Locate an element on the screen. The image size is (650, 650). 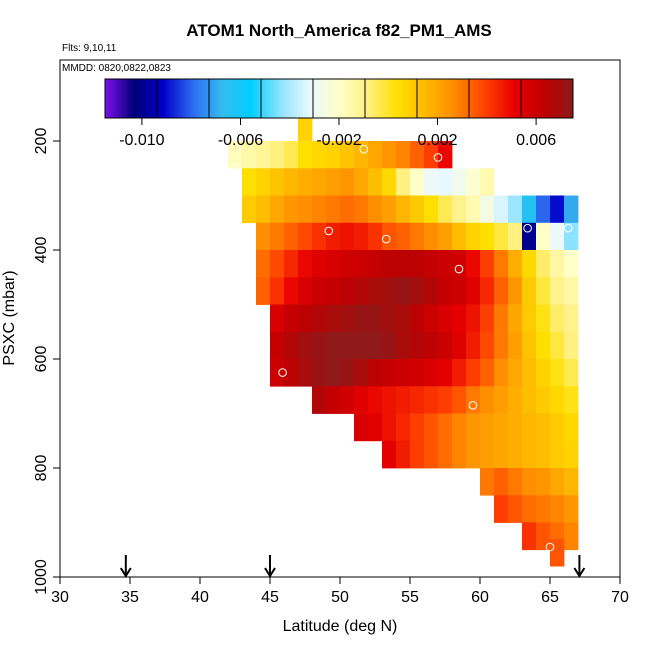
dates-label: MMDD: 0820,0822,0823 is located at coordinates (116, 68).